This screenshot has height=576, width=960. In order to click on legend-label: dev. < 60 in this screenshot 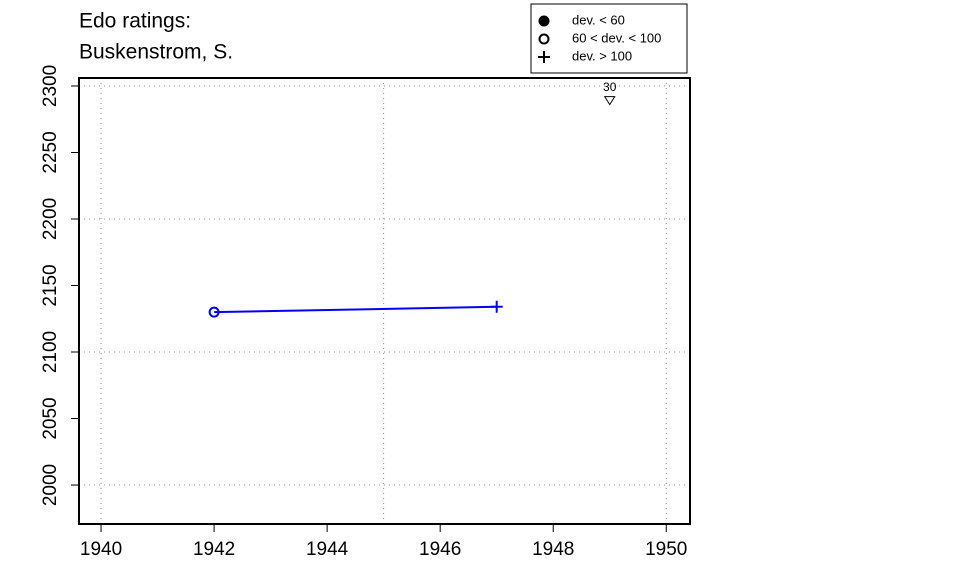, I will do `click(598, 19)`.